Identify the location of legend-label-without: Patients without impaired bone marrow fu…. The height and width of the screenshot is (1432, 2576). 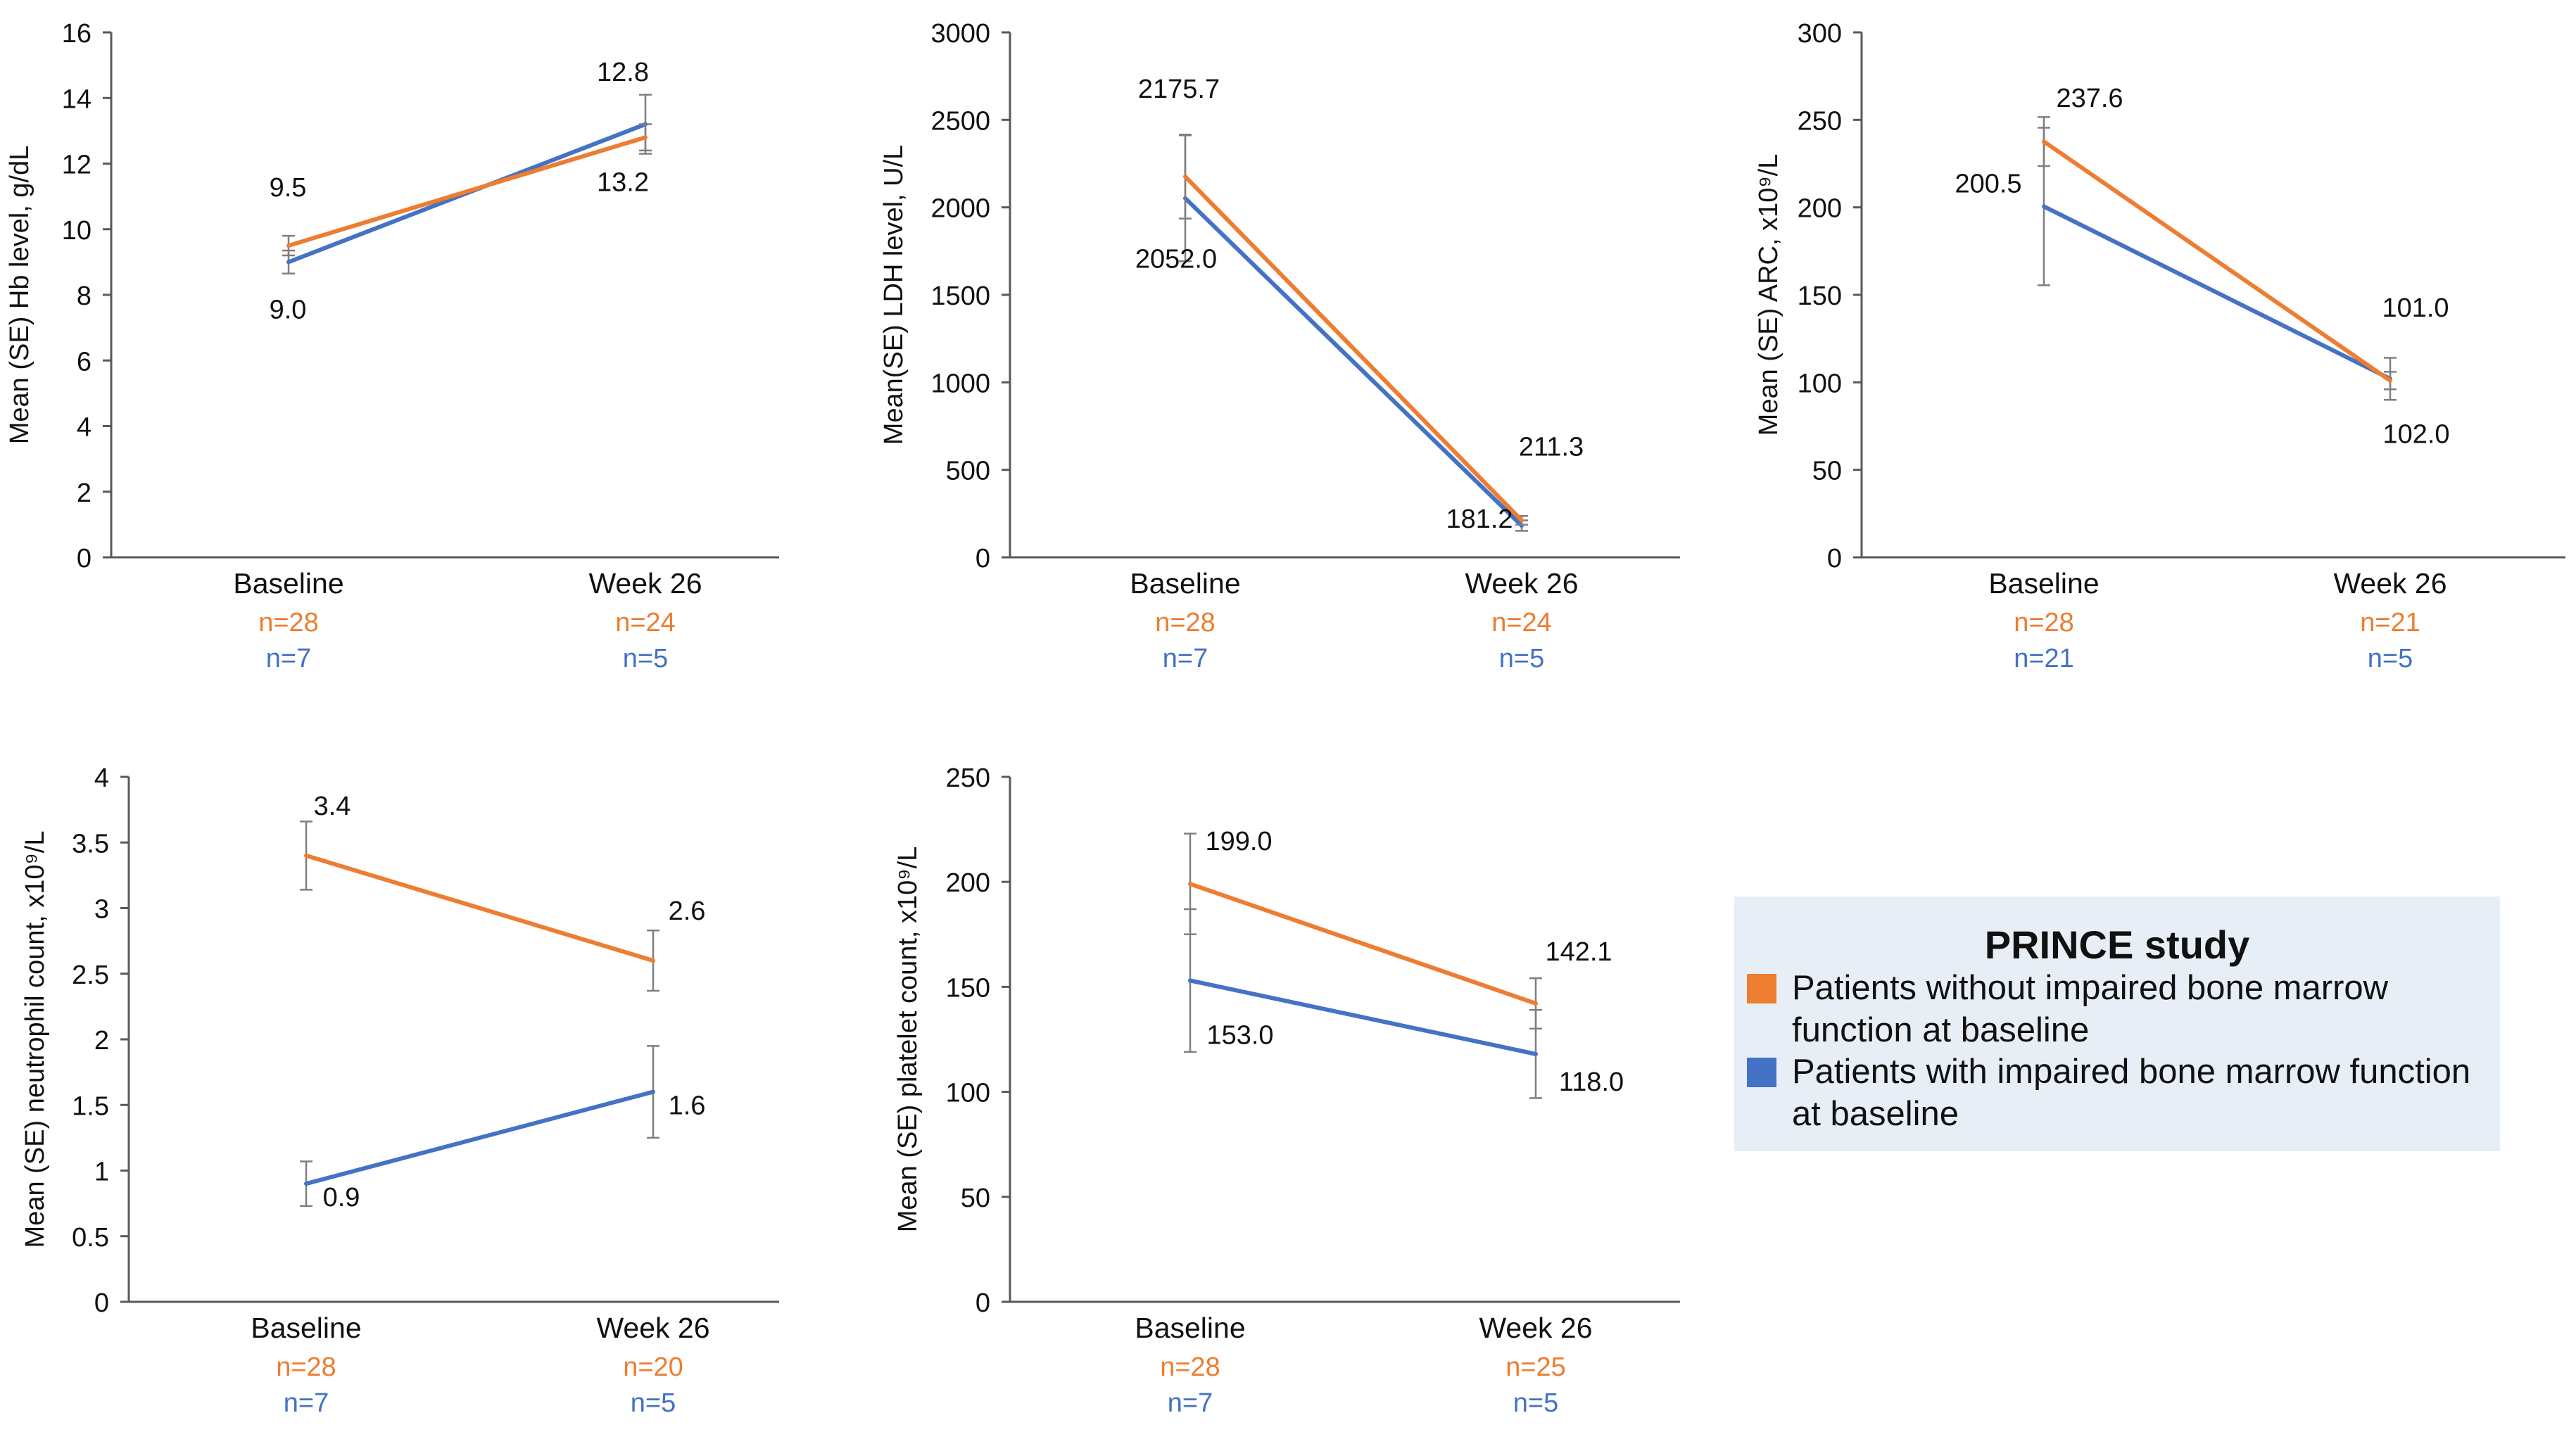
(2090, 1009).